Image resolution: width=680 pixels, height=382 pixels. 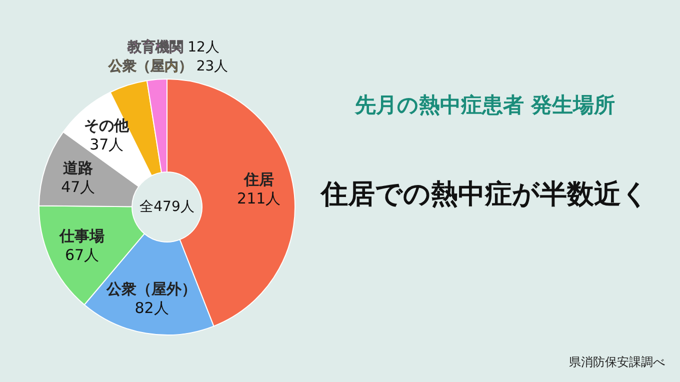 I want to click on text: 住居での熱中症が半数近く, so click(x=484, y=194).